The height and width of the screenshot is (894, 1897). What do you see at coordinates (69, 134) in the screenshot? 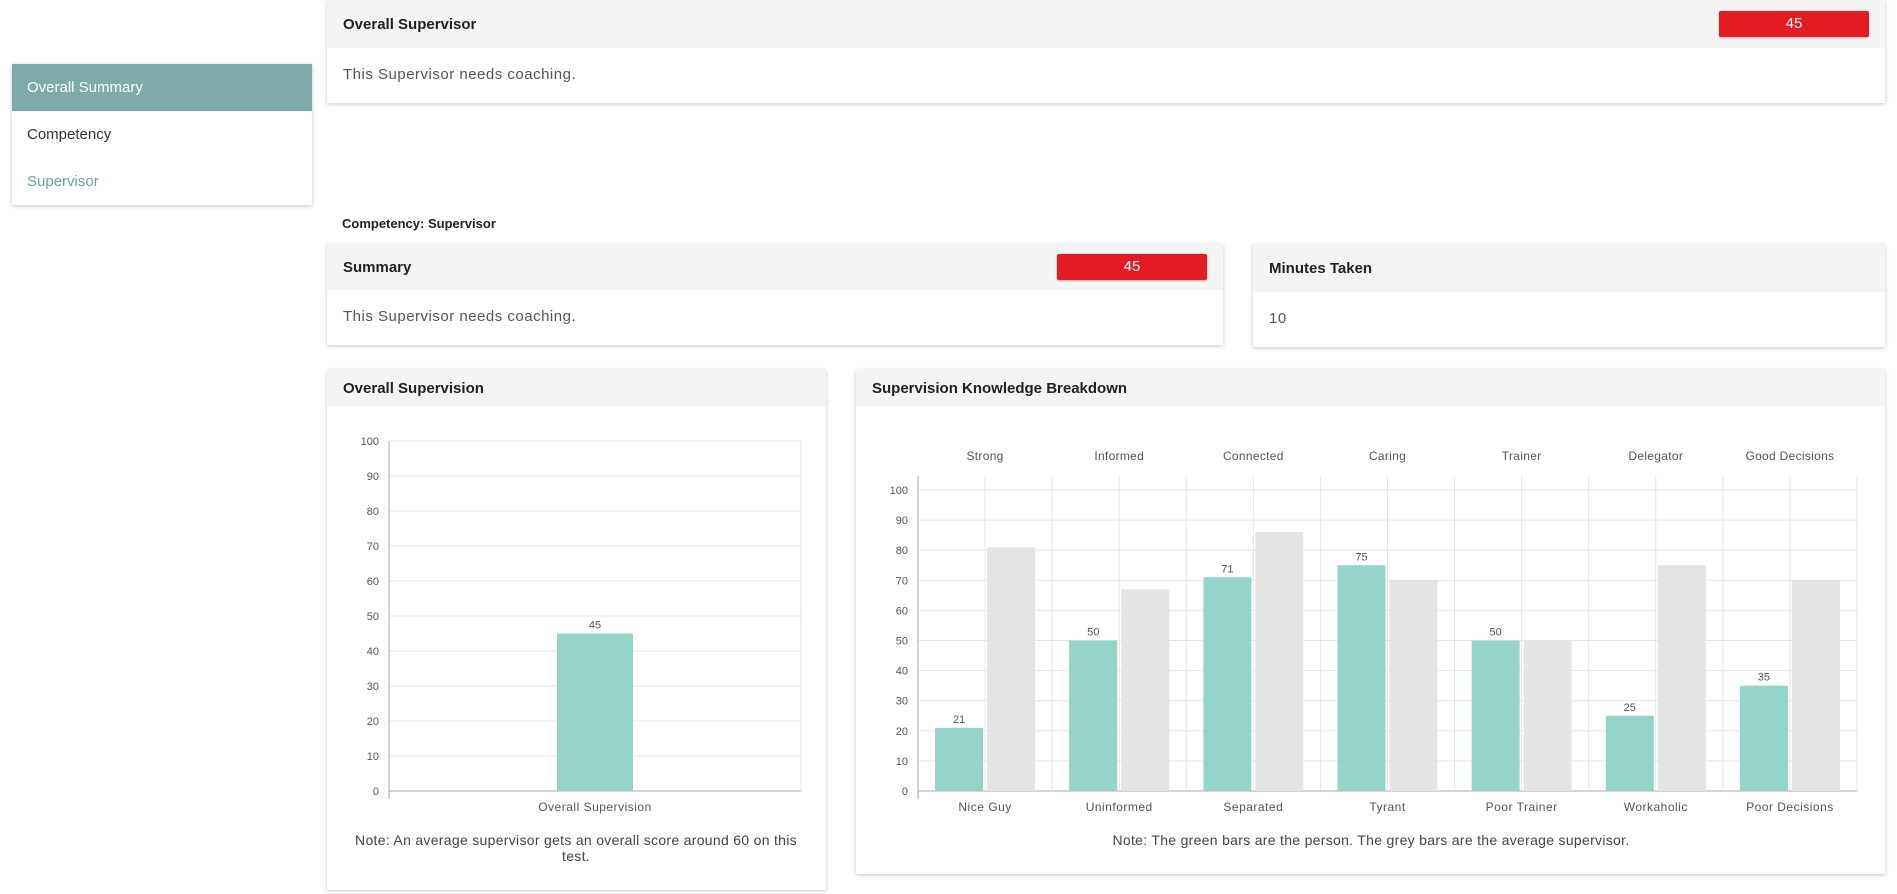
I see `sidebar-item-competency: Competency` at bounding box center [69, 134].